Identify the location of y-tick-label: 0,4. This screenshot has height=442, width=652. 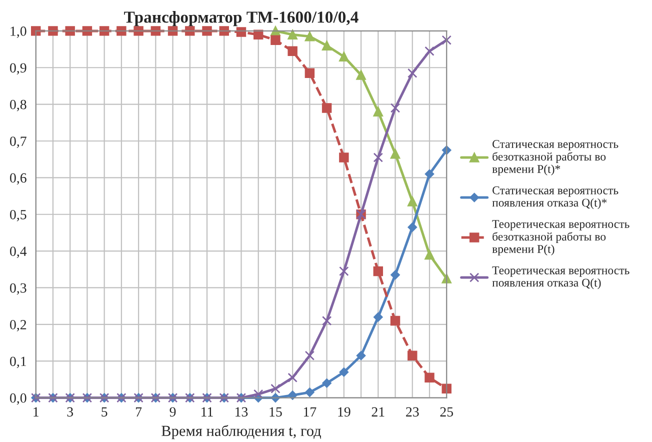
(18, 252).